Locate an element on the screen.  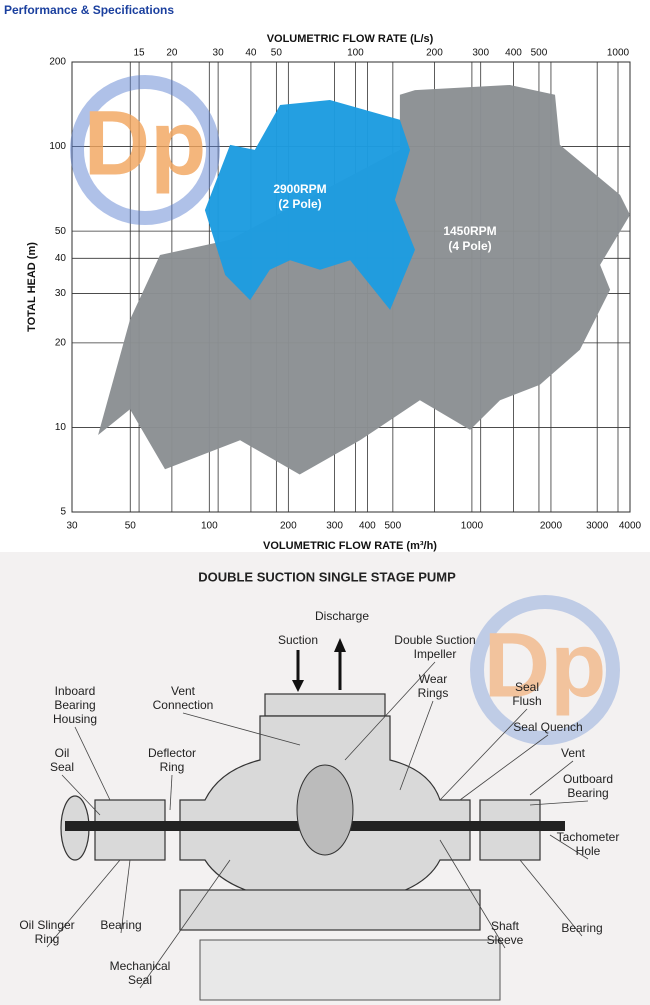
x-tick-label: 400 is located at coordinates (367, 526).